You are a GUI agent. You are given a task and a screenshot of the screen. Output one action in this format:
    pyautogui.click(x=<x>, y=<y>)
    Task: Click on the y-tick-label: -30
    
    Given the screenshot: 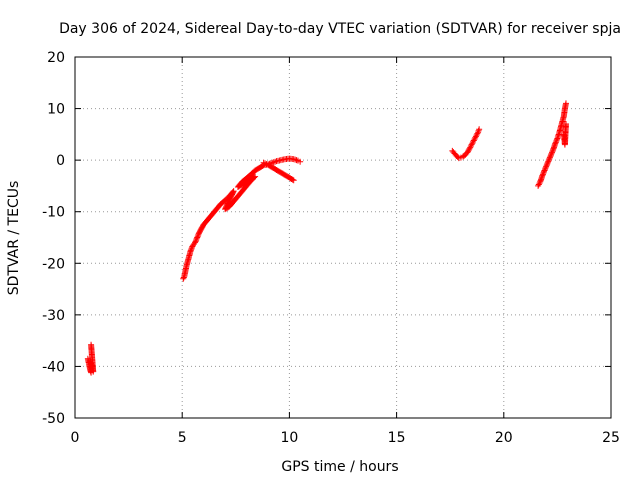 What is the action you would take?
    pyautogui.click(x=53, y=316)
    